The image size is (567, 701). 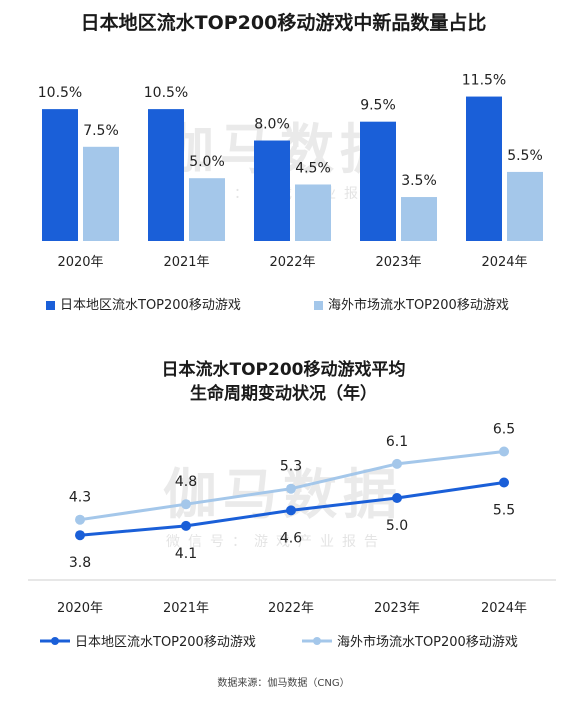 I want to click on line-x-tick-label-4: 2023年, so click(x=397, y=608).